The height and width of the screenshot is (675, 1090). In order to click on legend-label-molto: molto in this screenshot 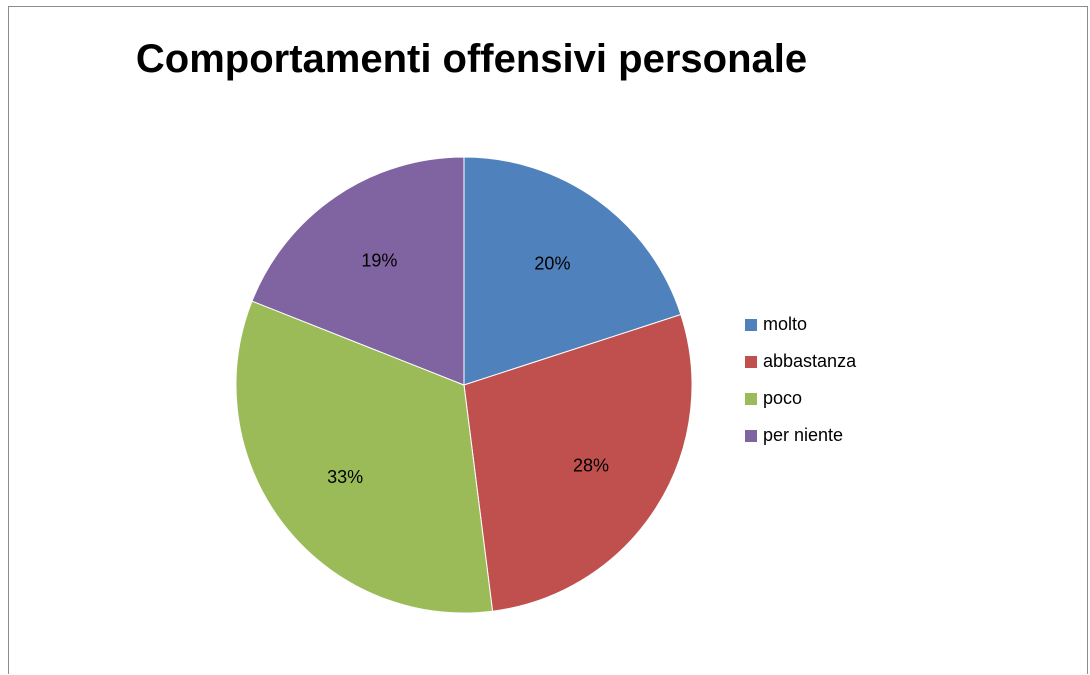, I will do `click(785, 324)`.